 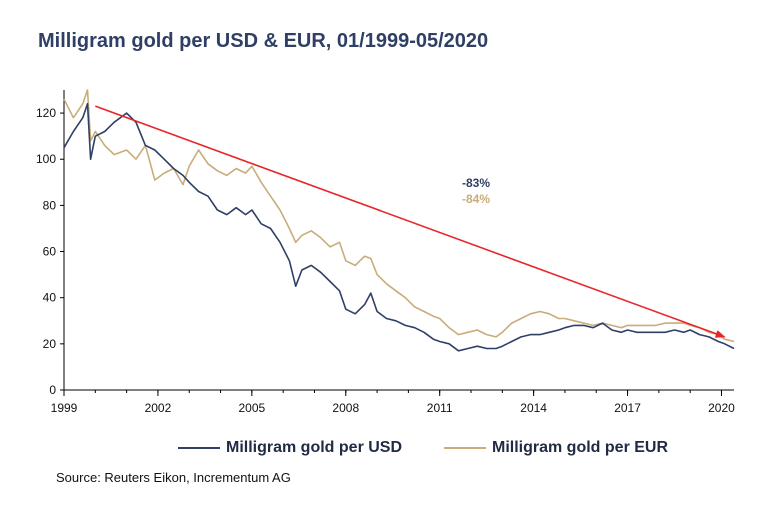 I want to click on y-tick-label: 120, so click(x=46, y=113).